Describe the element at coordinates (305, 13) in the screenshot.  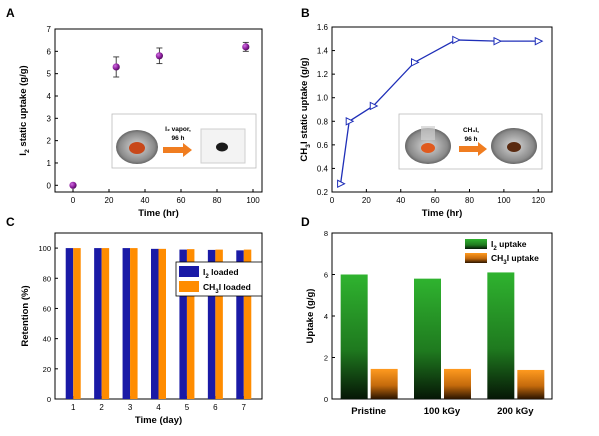
I see `panel-label-b: B` at that location.